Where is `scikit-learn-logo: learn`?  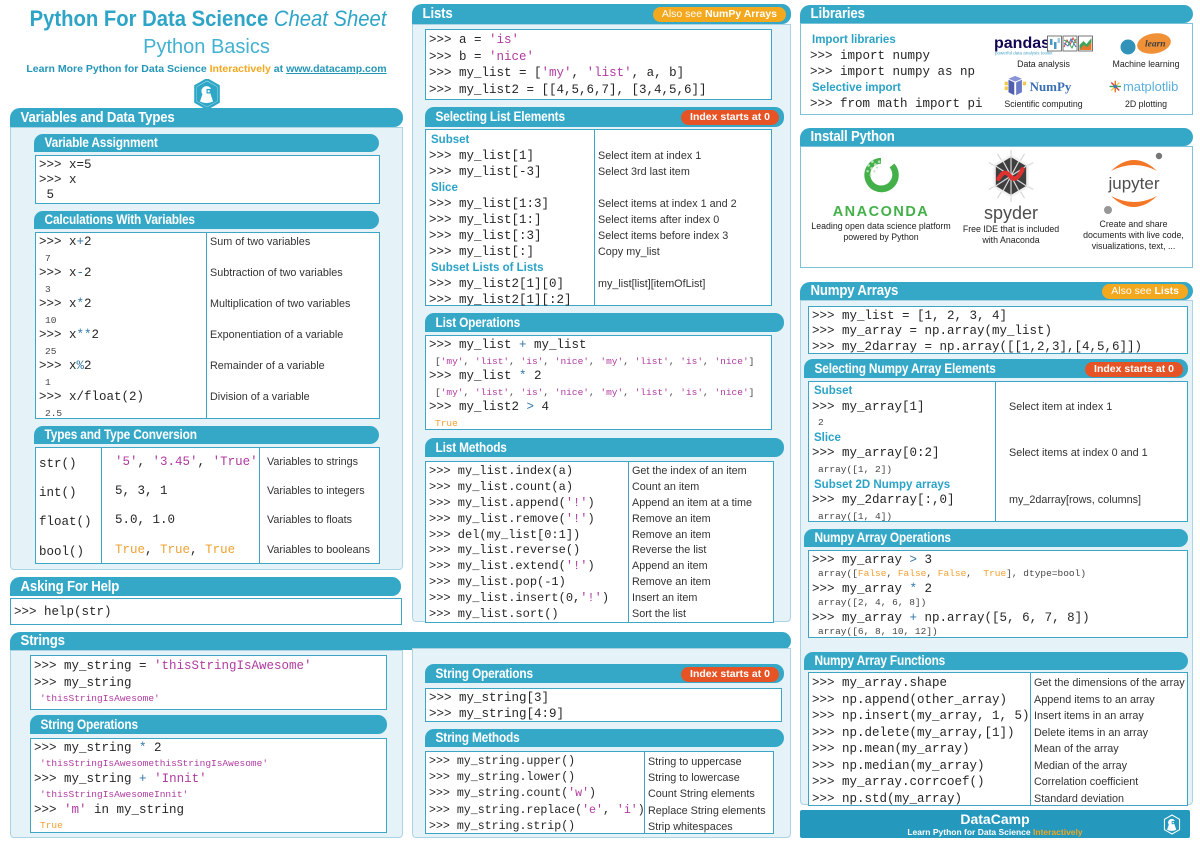 scikit-learn-logo: learn is located at coordinates (1146, 45).